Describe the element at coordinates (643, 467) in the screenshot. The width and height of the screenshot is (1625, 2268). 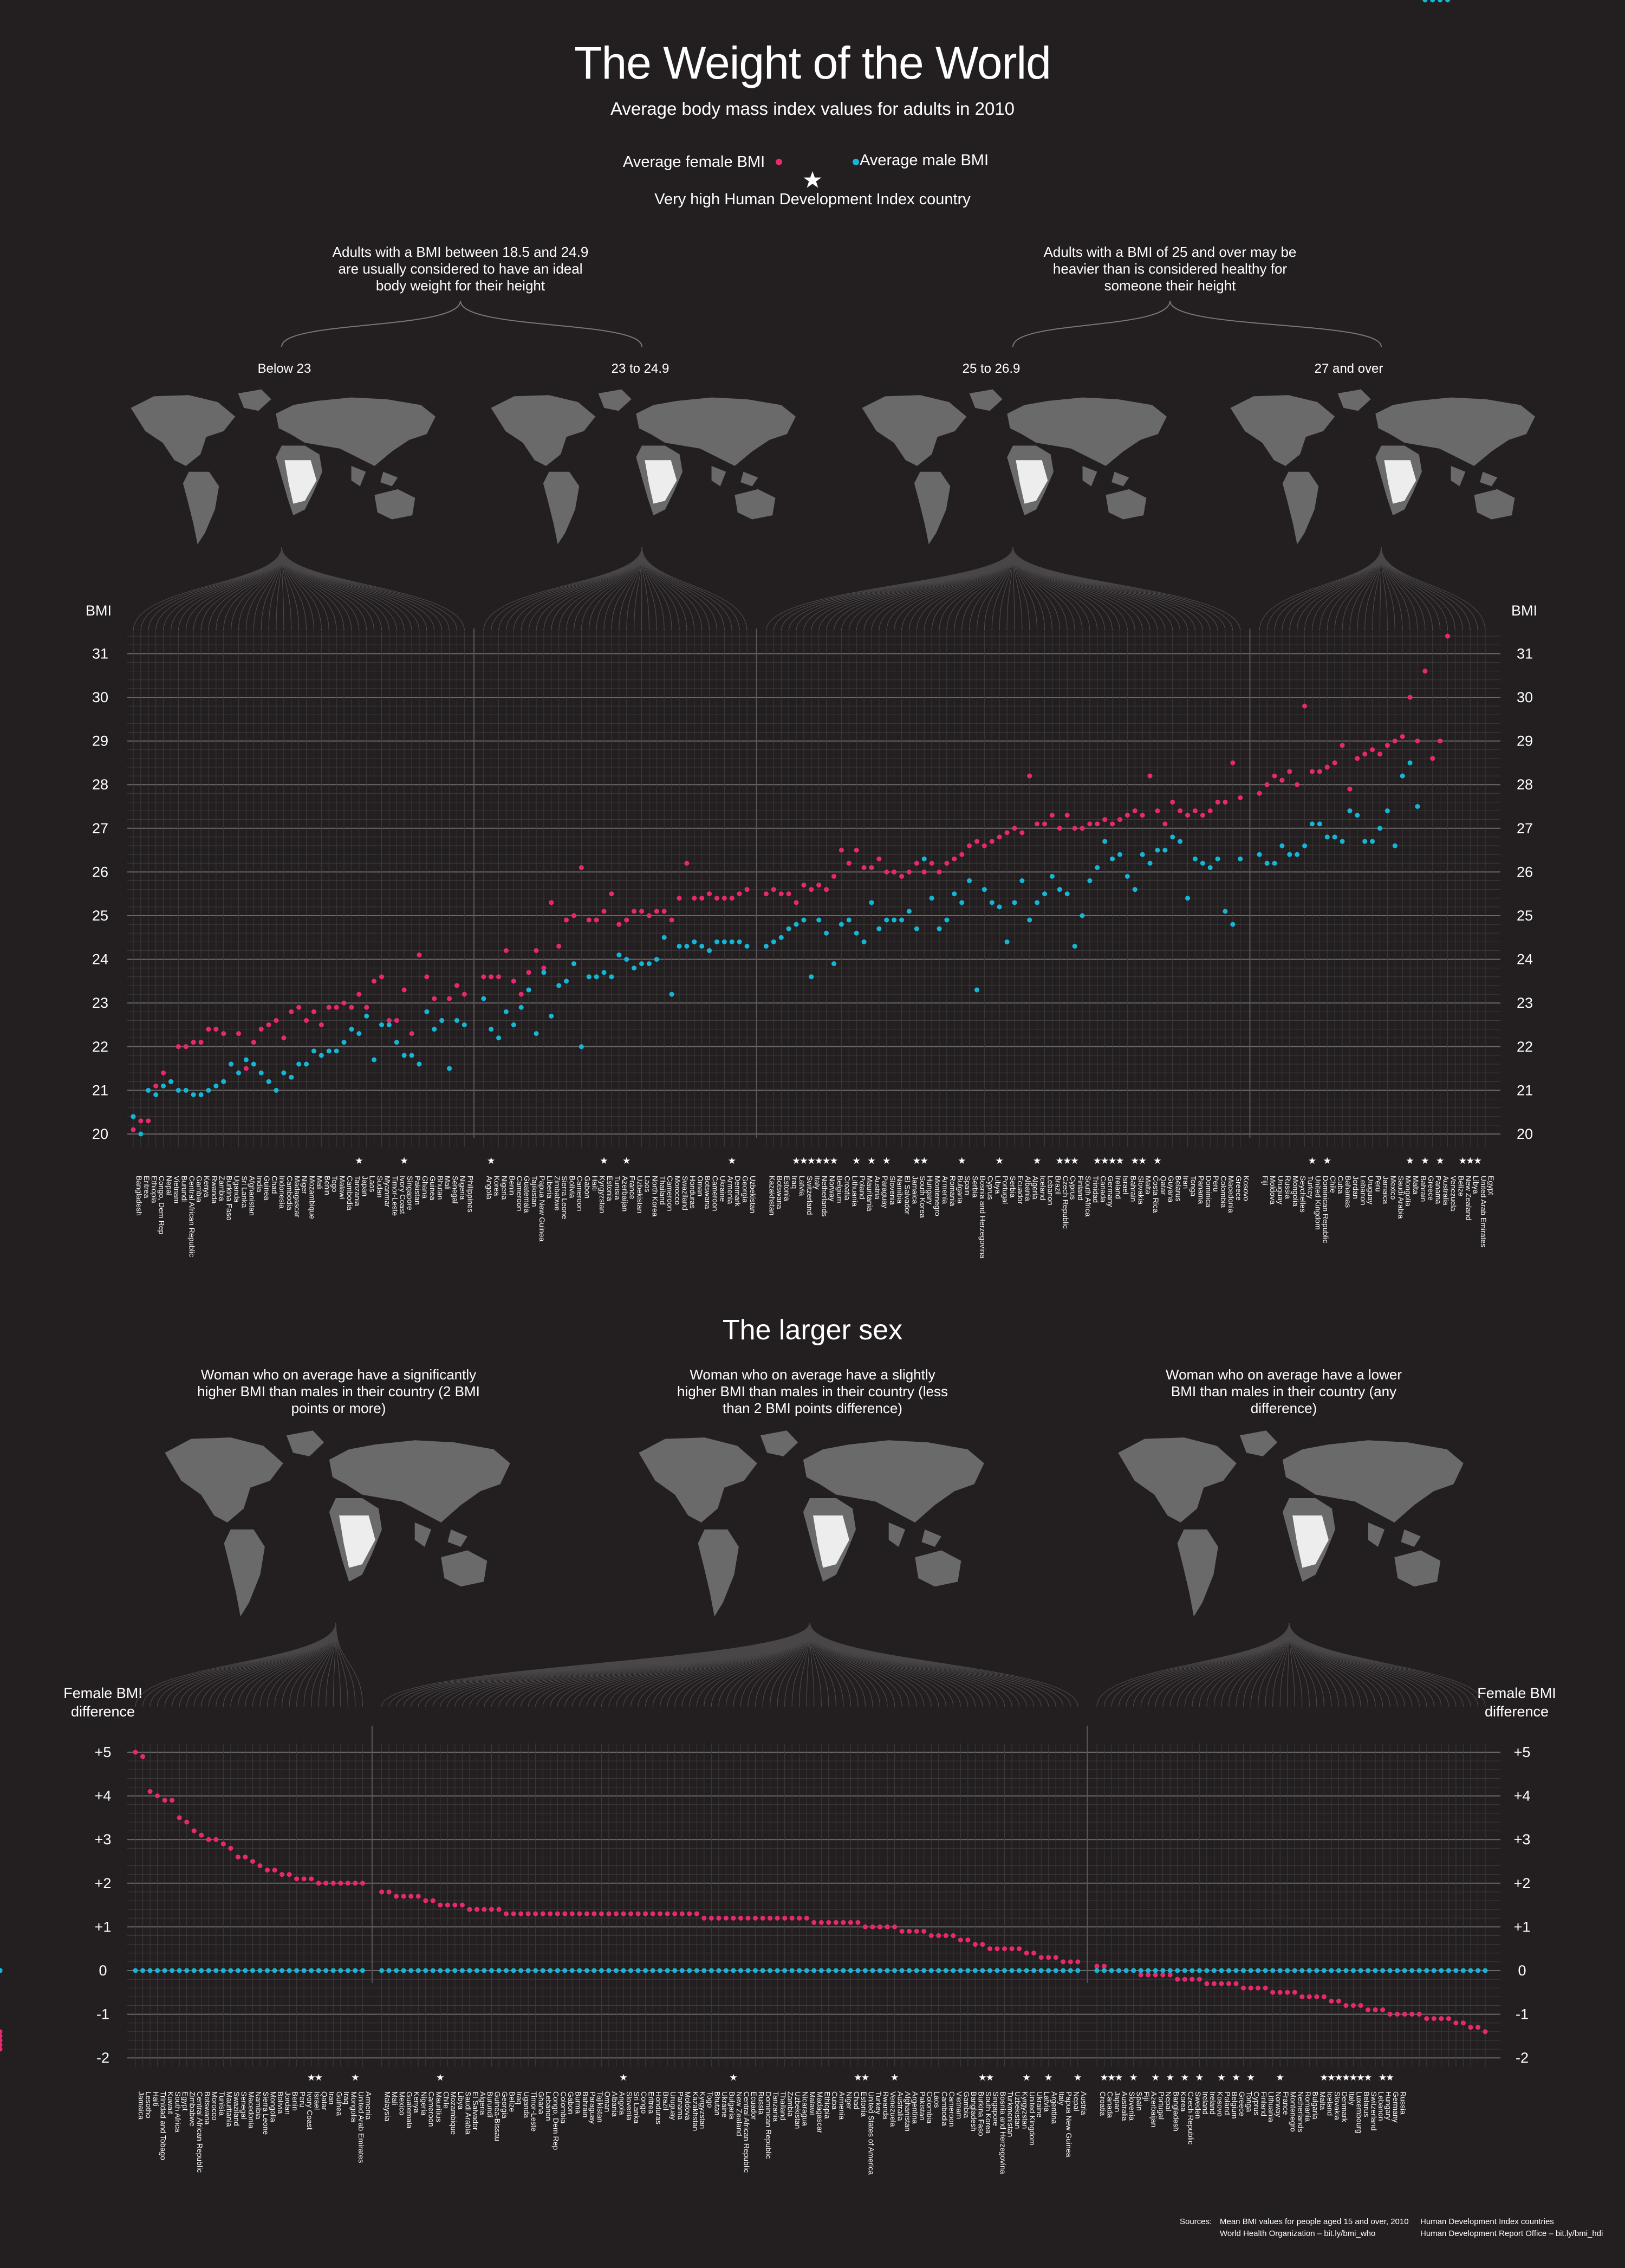
I see `world-map-23-24-9-icon` at that location.